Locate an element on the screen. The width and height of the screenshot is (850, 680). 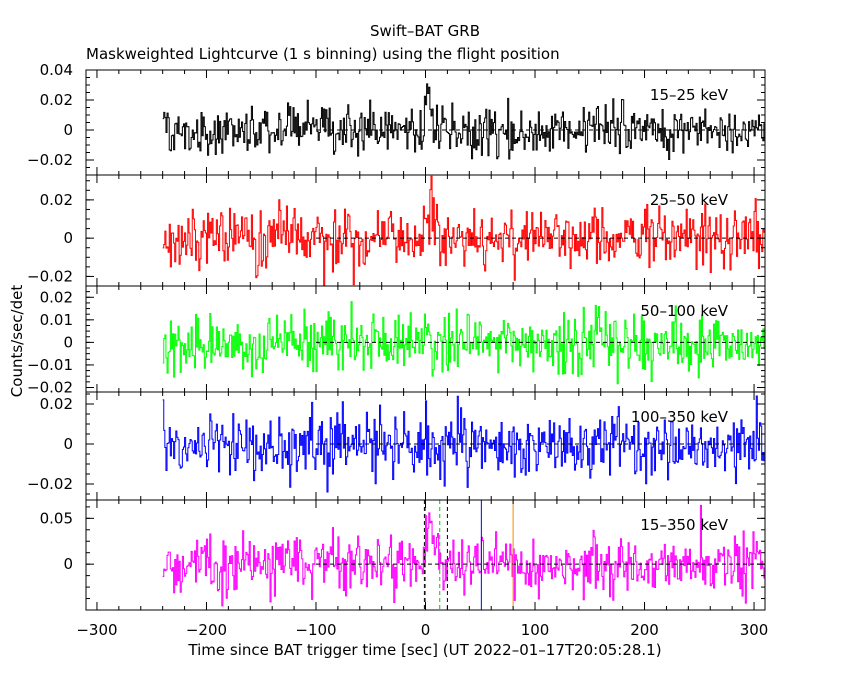
y-tick-label: 0.01 is located at coordinates (56, 320).